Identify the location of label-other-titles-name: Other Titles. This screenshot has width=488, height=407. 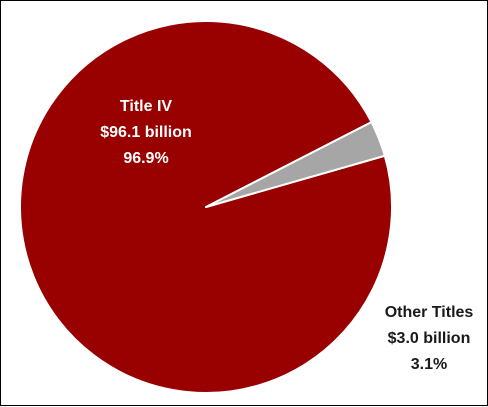
(429, 312).